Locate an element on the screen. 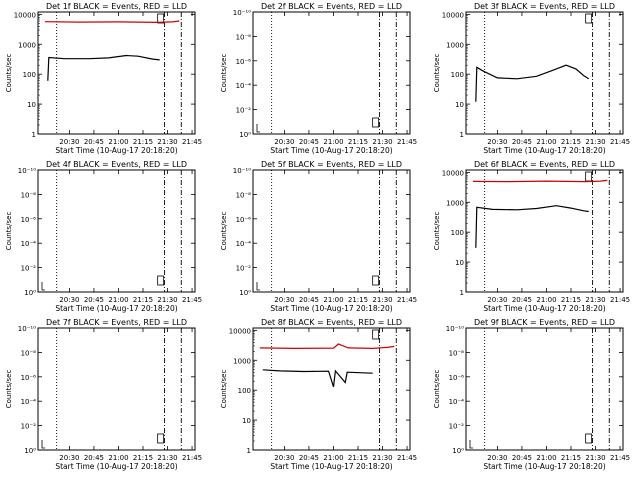 Image resolution: width=640 pixels, height=480 pixels. panel-title: Det 2f BLACK = Events, RED = LLD is located at coordinates (331, 6).